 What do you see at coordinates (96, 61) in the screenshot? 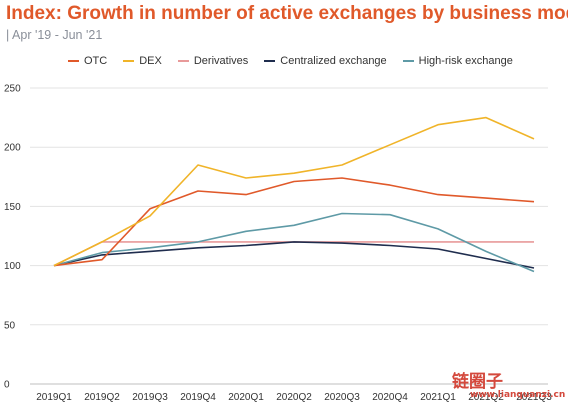
I see `legend-label-otc: OTC` at bounding box center [96, 61].